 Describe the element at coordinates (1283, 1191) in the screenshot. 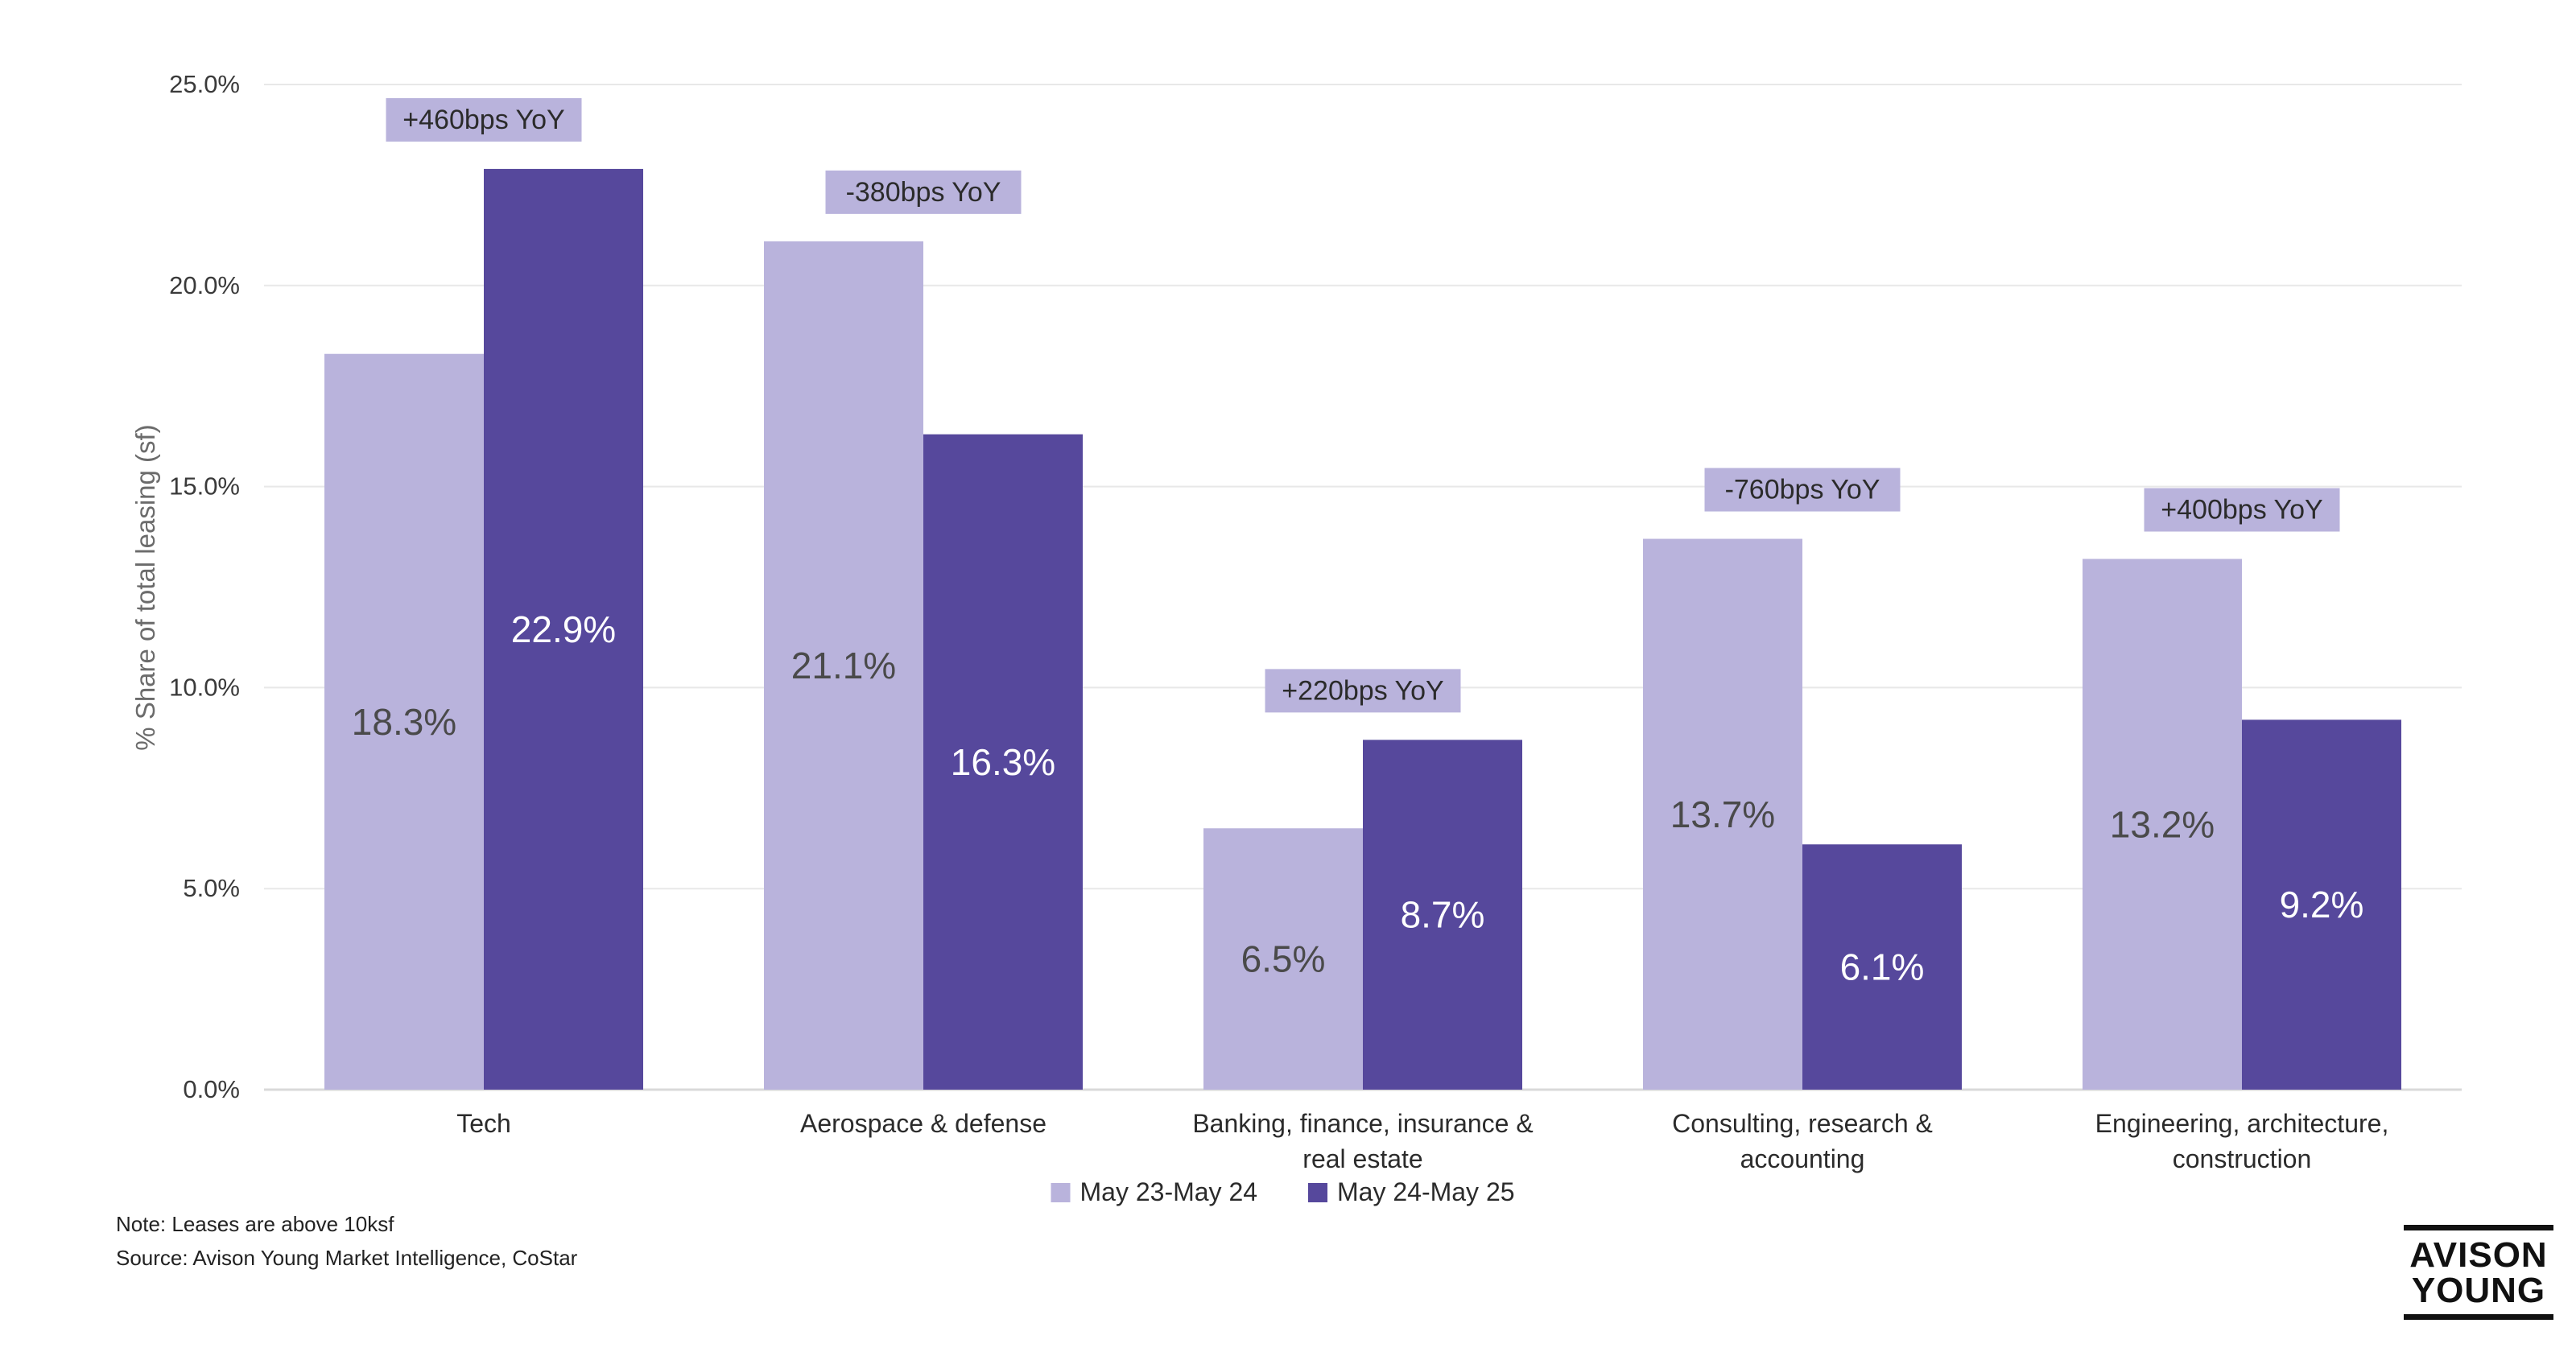

I see `legend: May 23-May 24 May 24-May 25` at that location.